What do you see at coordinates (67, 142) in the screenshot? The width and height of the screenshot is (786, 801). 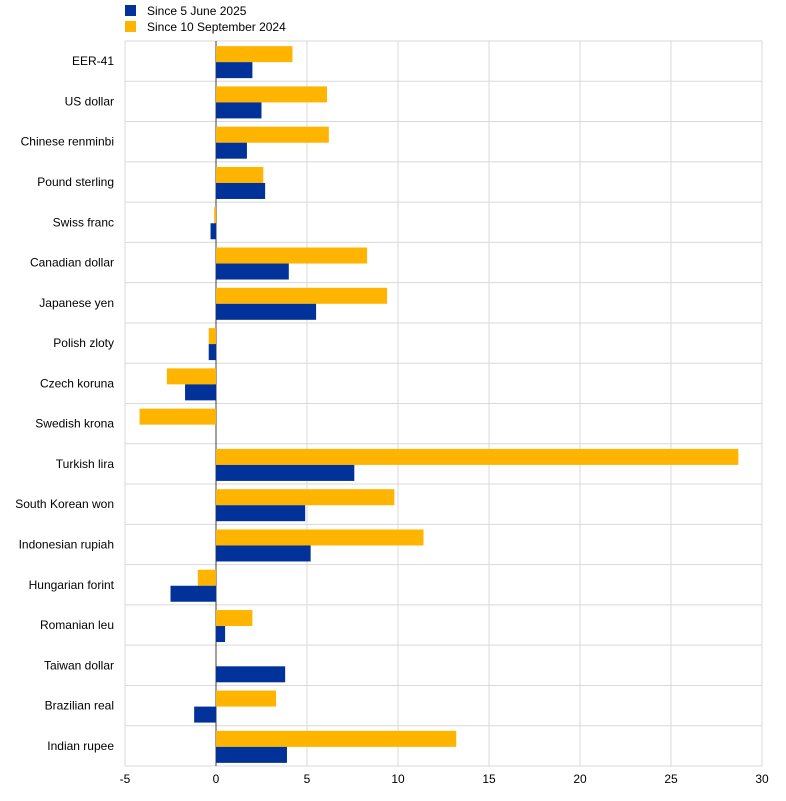 I see `category-label: Chinese renminbi` at bounding box center [67, 142].